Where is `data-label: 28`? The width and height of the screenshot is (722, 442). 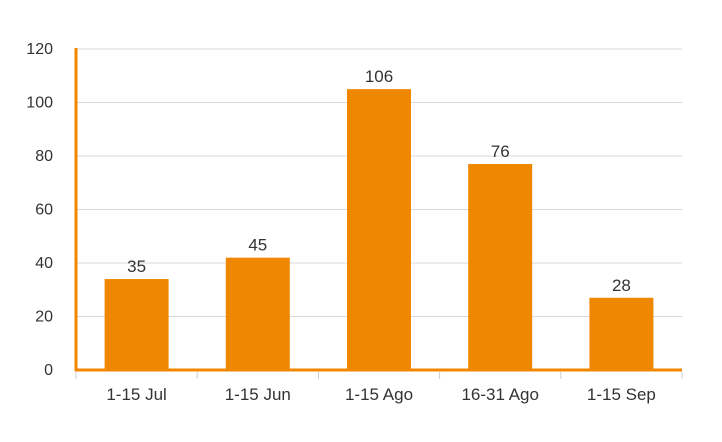 data-label: 28 is located at coordinates (621, 285).